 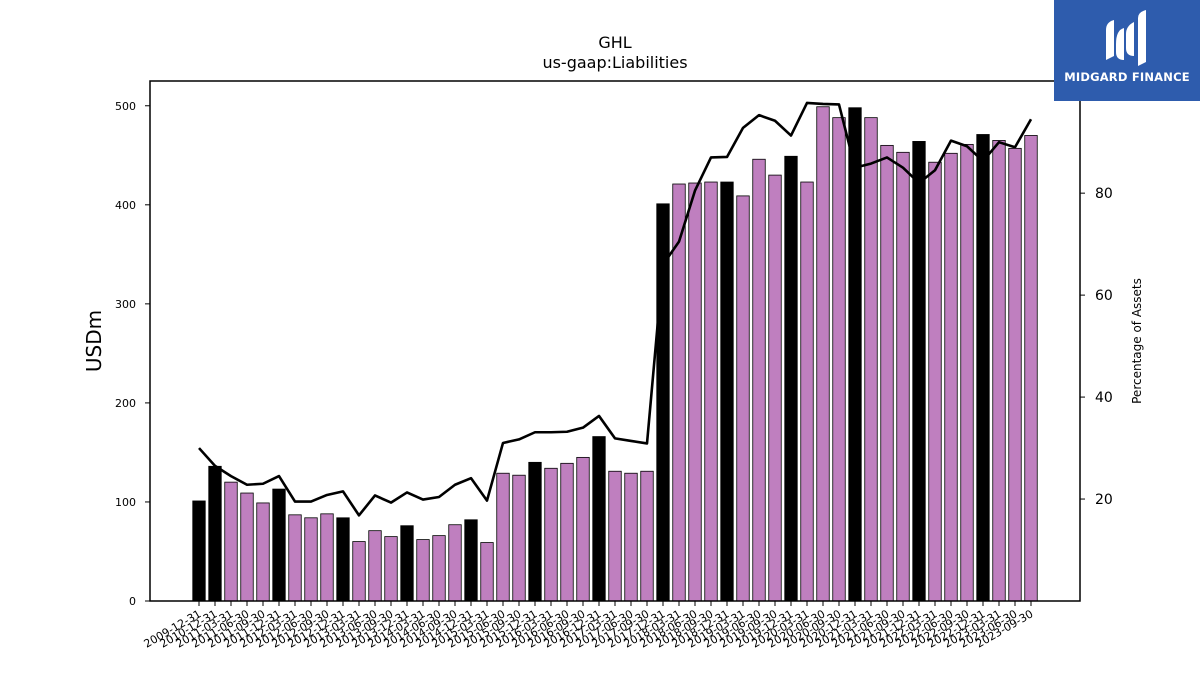 I want to click on y2-tick-label: 80, so click(x=1104, y=194).